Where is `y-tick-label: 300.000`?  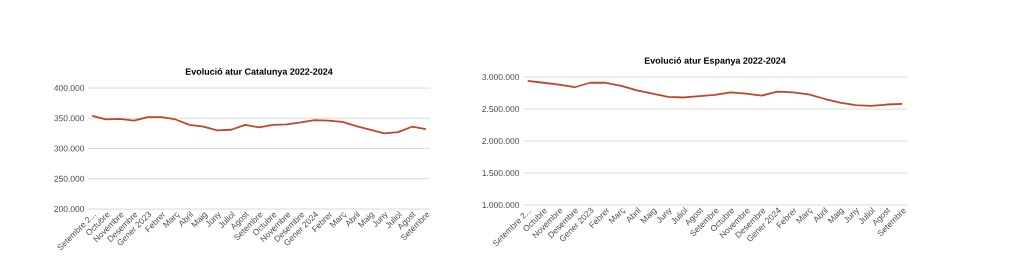
y-tick-label: 300.000 is located at coordinates (69, 148).